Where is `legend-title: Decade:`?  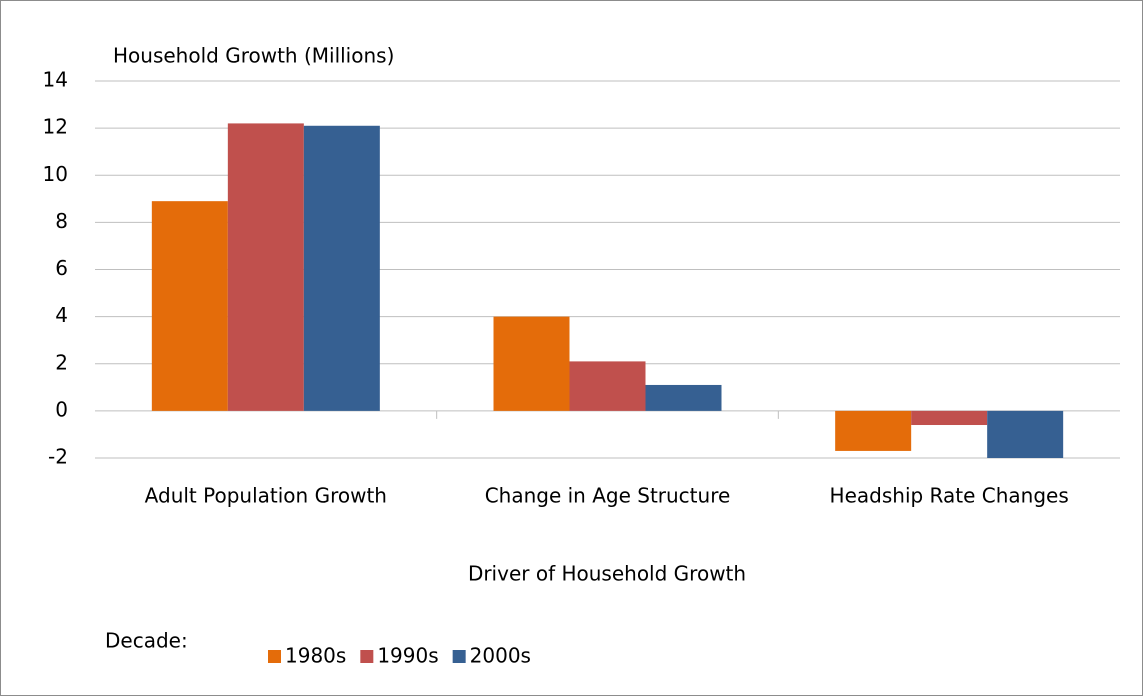
legend-title: Decade: is located at coordinates (146, 641).